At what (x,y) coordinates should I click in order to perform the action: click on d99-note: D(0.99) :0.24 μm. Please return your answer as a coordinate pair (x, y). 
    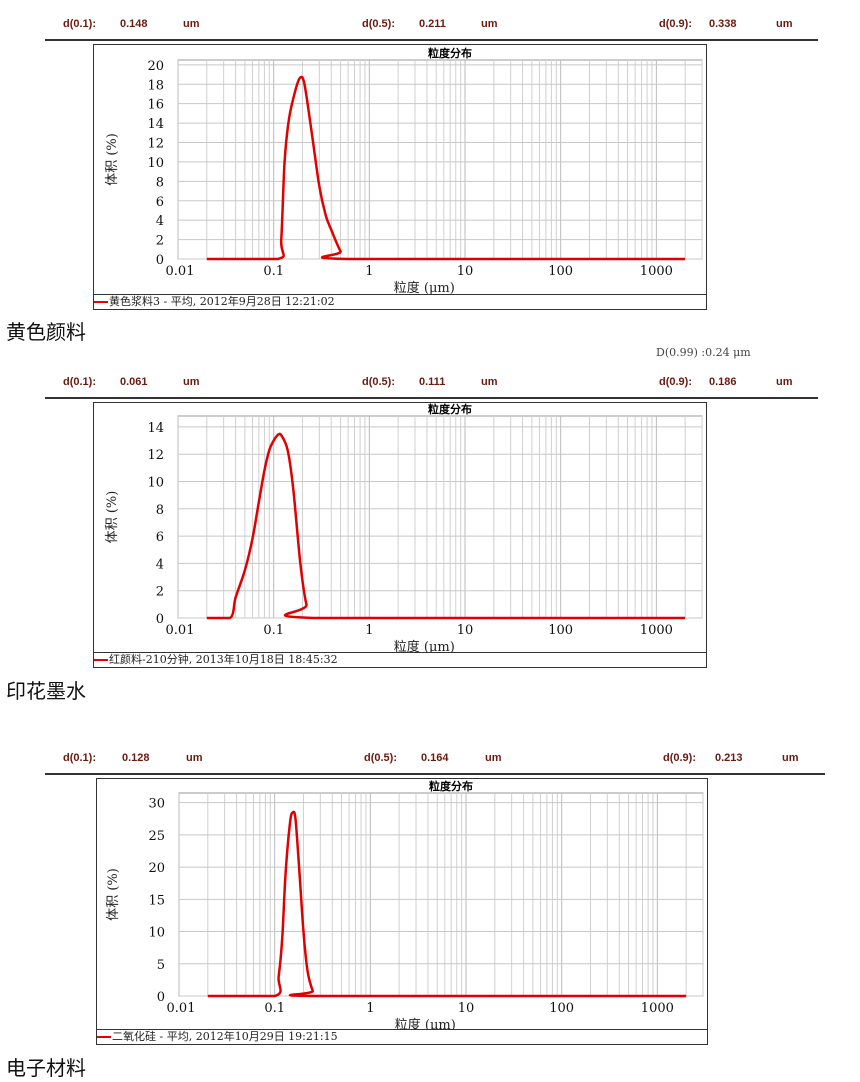
    Looking at the image, I should click on (703, 352).